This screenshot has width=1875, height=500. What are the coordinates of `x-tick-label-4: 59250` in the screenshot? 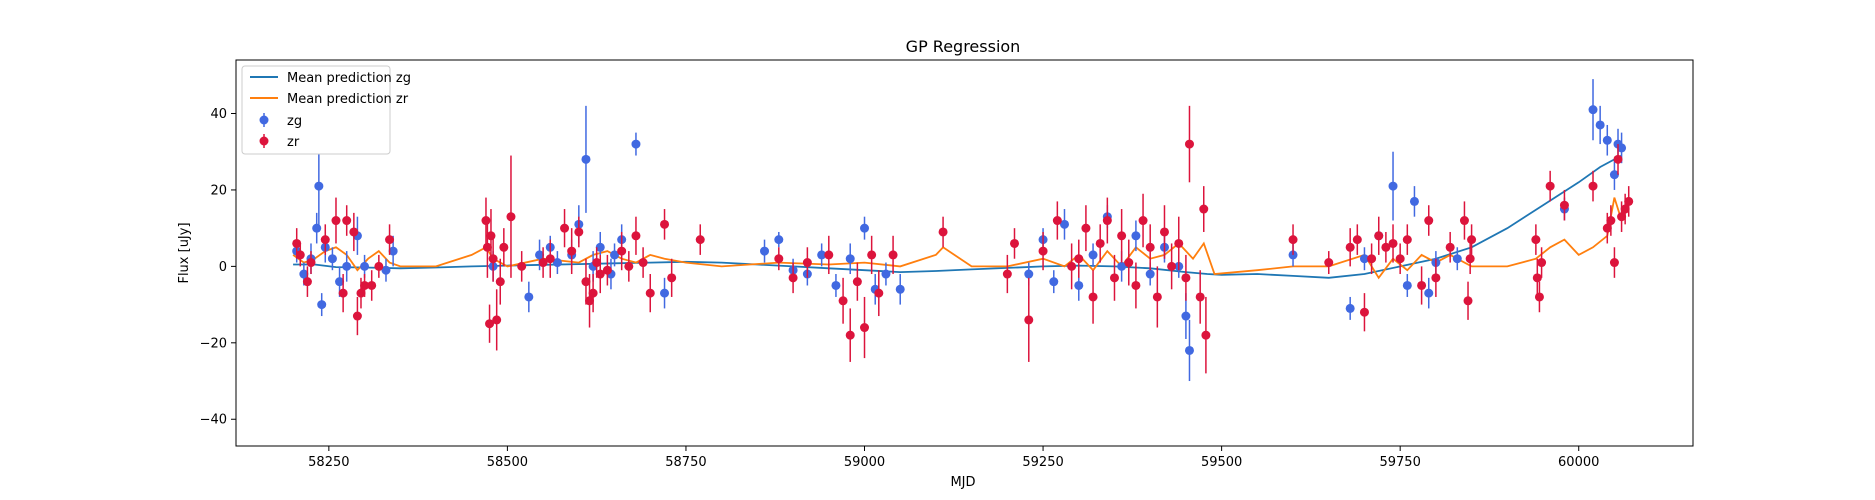 It's located at (1042, 462).